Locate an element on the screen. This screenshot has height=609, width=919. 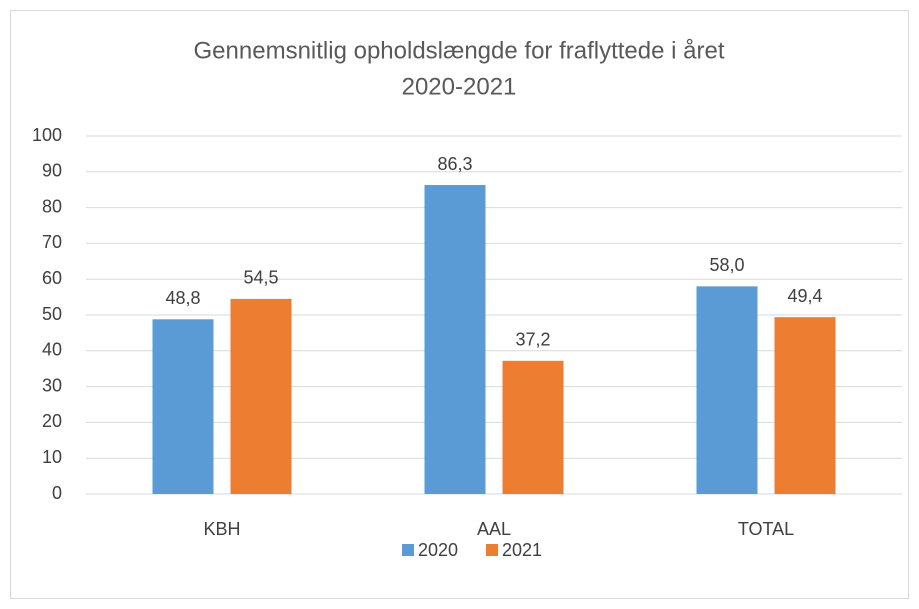
legend-label: 2020 is located at coordinates (438, 550).